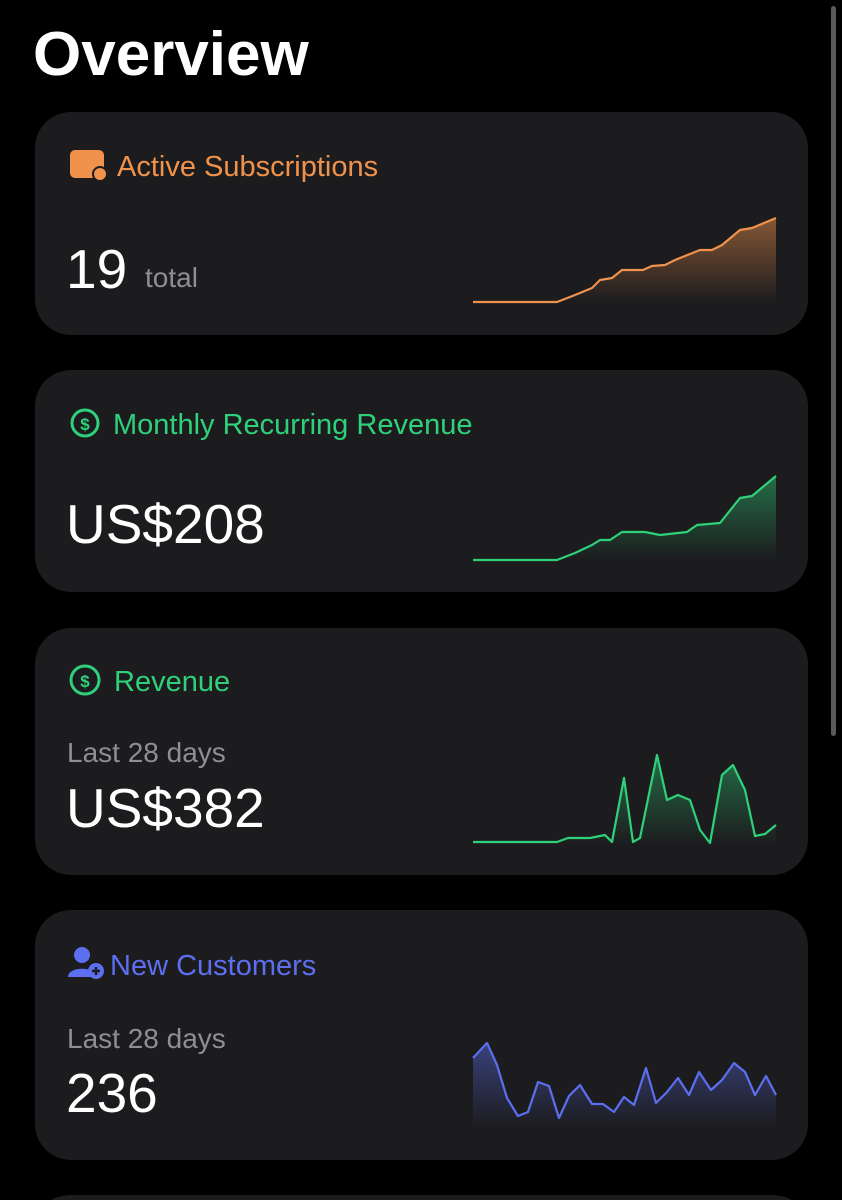 The width and height of the screenshot is (842, 1200). What do you see at coordinates (112, 1093) in the screenshot?
I see `card-value: 236` at bounding box center [112, 1093].